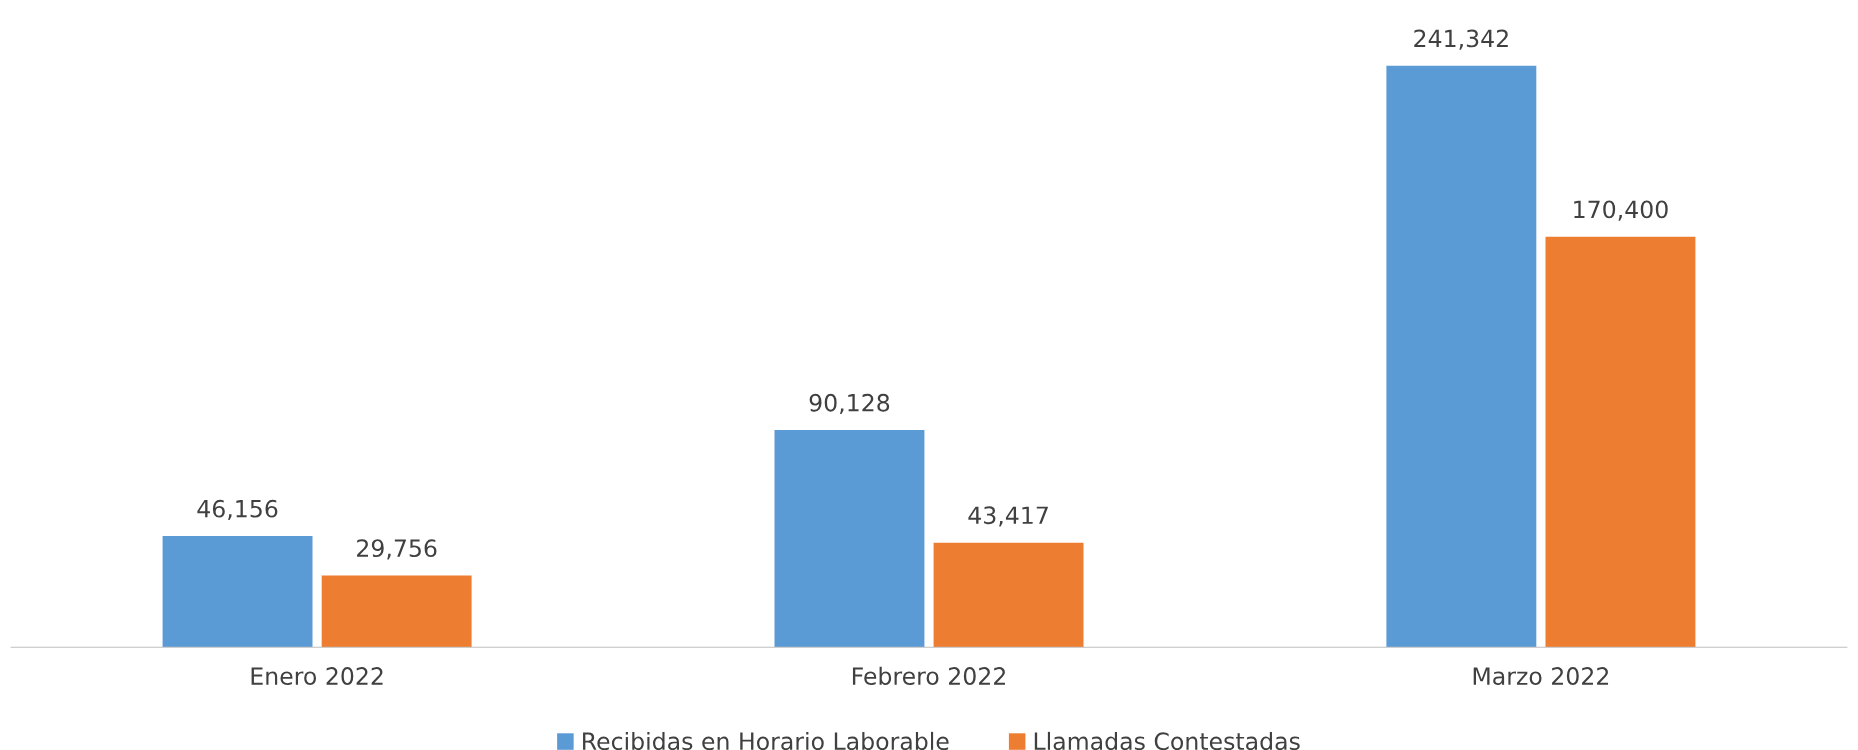  What do you see at coordinates (1541, 676) in the screenshot?
I see `x-tick-label: Marzo 2022` at bounding box center [1541, 676].